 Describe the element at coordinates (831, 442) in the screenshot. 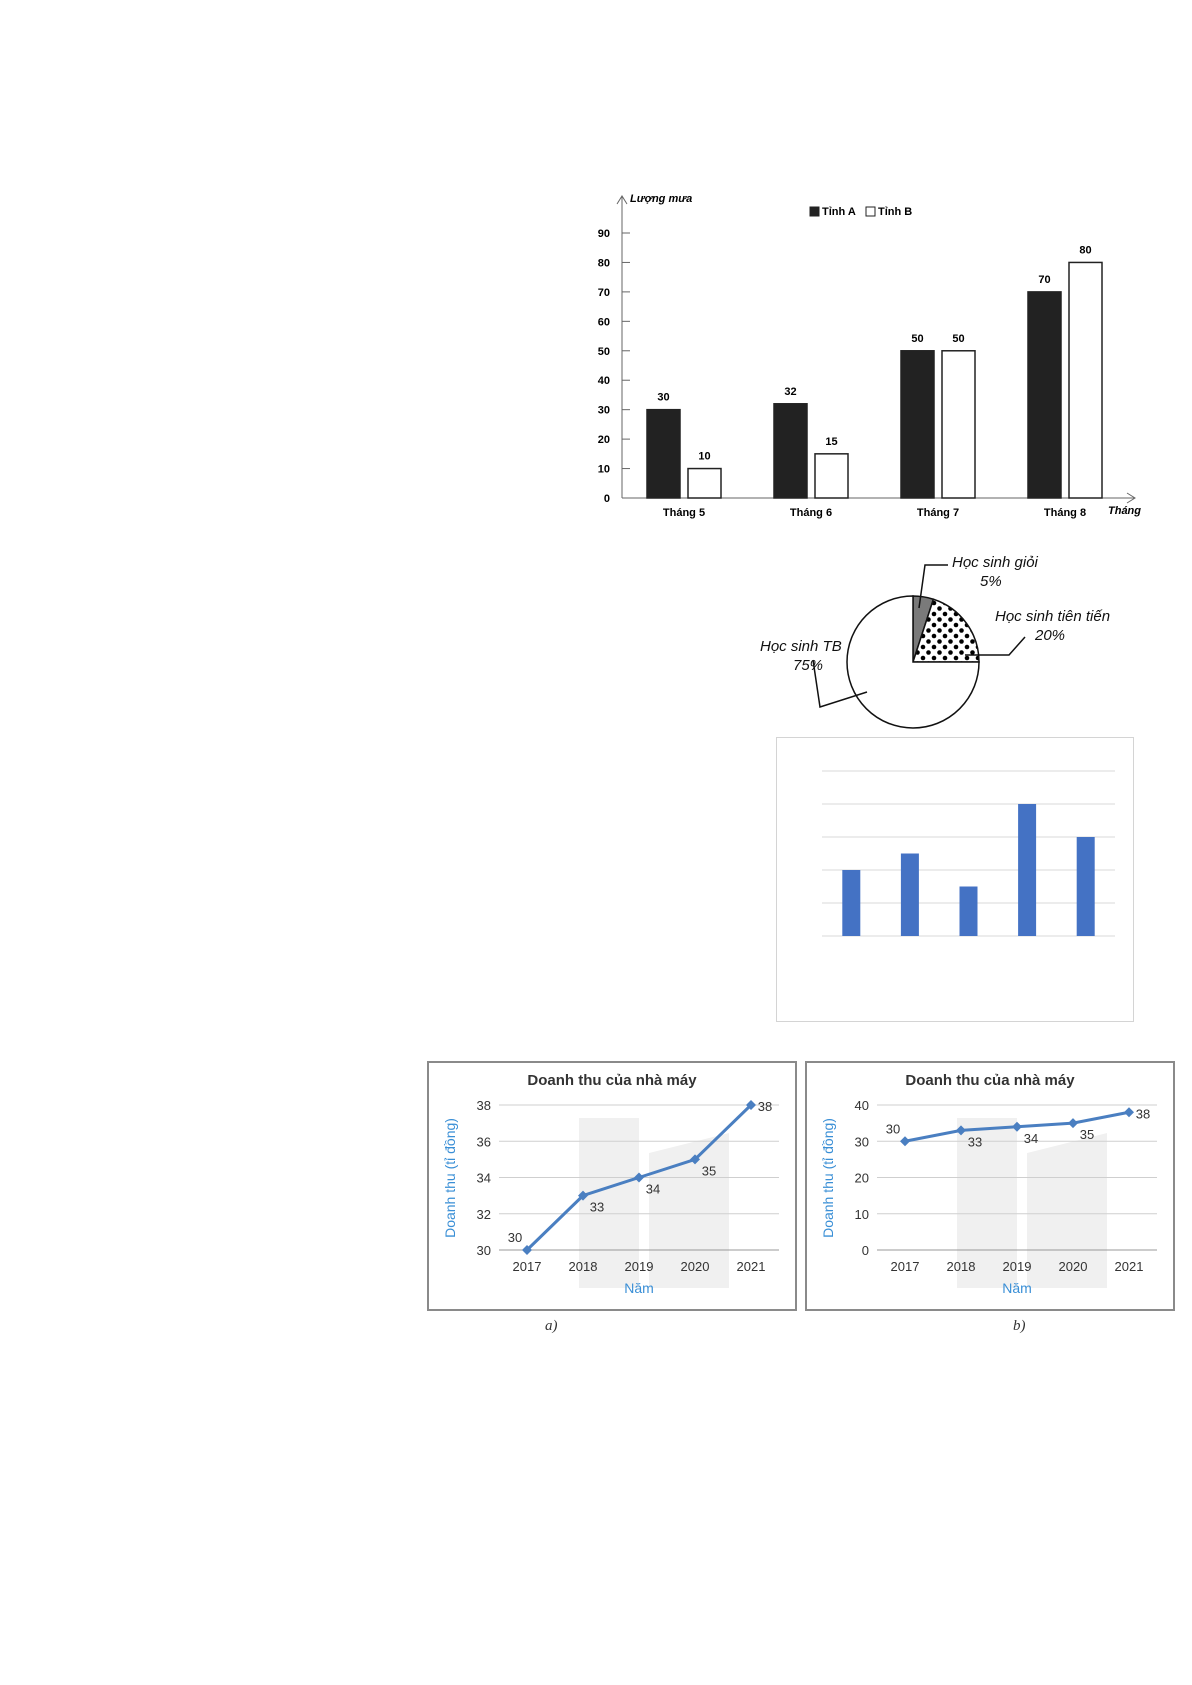

I see `data-label-1-1: 15` at that location.